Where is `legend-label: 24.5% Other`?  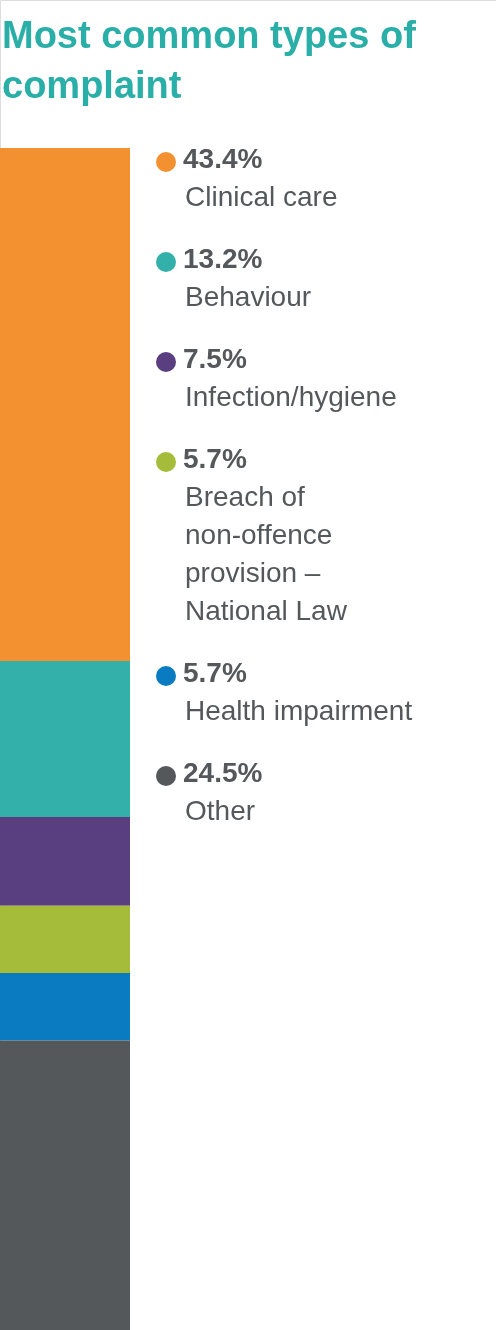 legend-label: 24.5% Other is located at coordinates (223, 791).